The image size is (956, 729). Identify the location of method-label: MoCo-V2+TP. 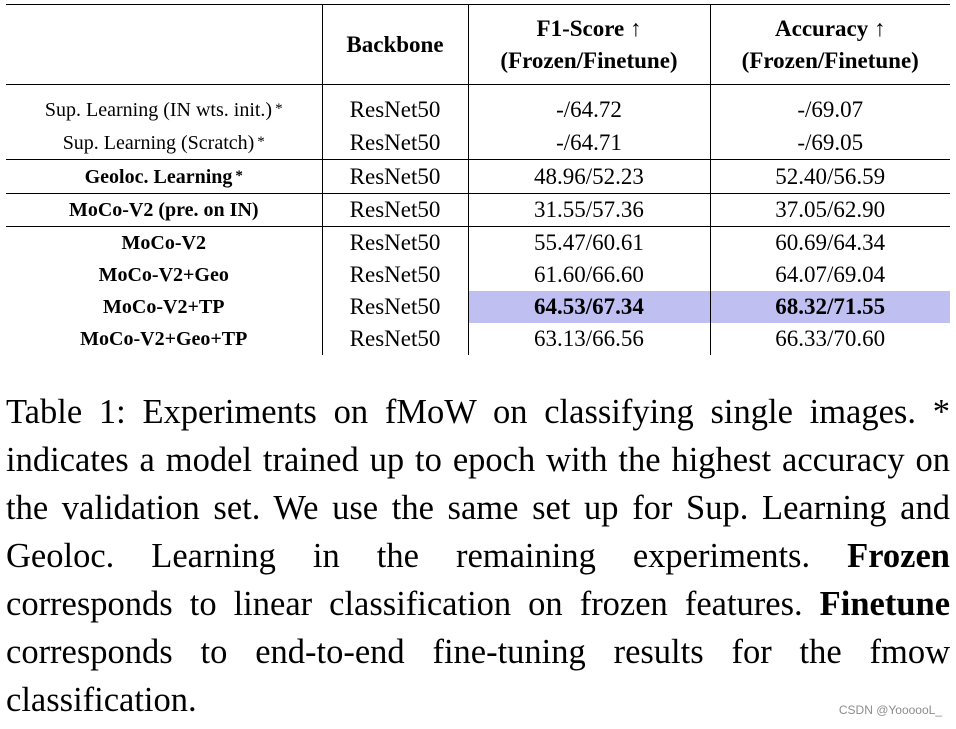
(164, 307).